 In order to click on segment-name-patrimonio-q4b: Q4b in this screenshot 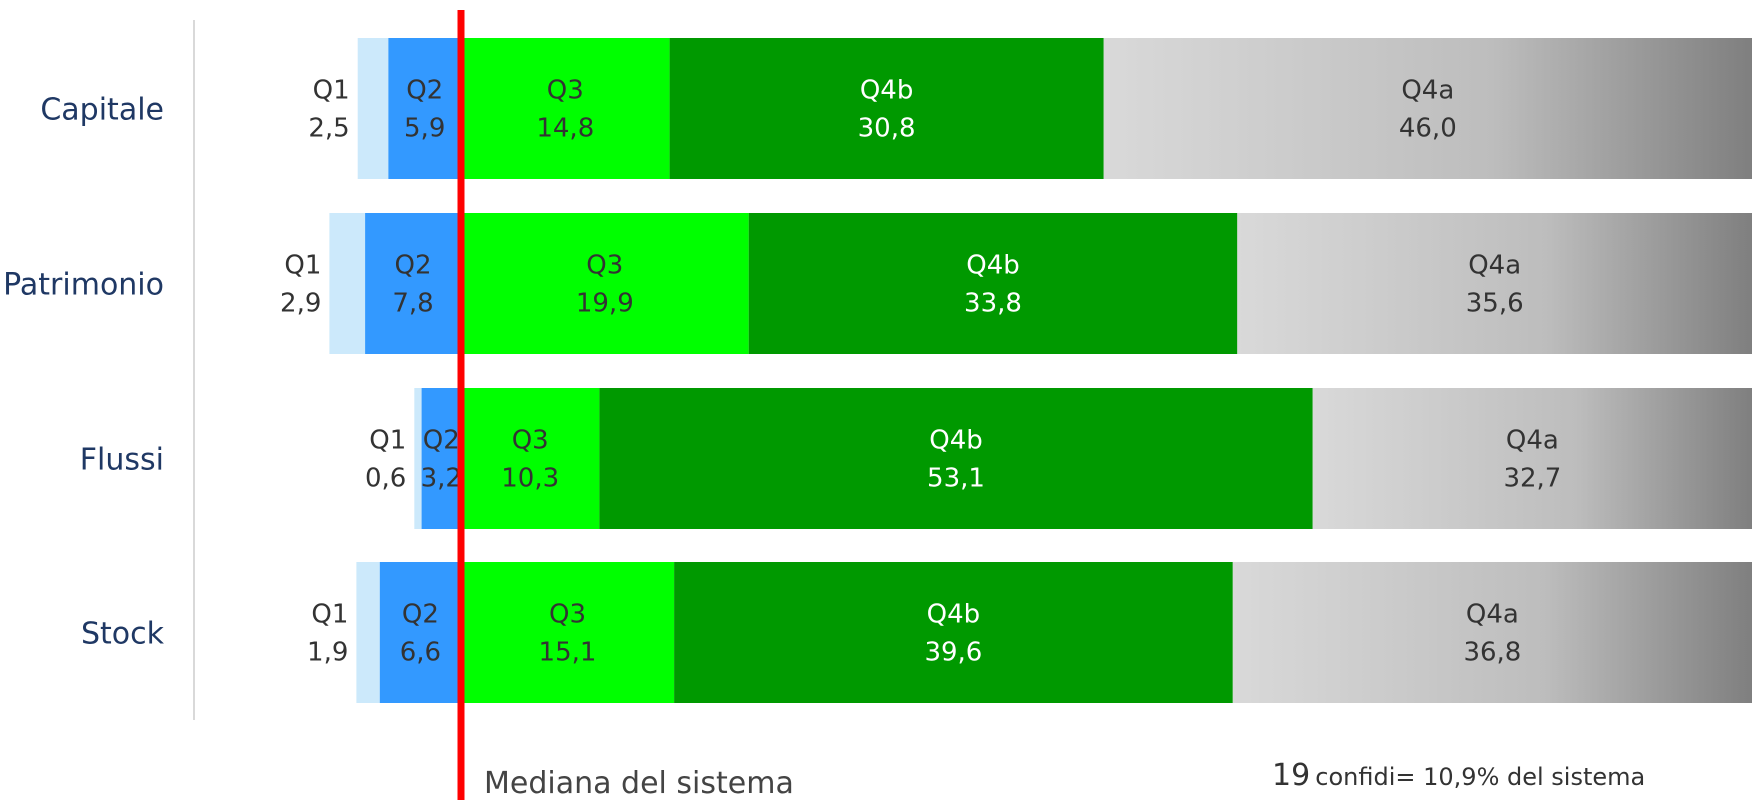, I will do `click(993, 266)`.